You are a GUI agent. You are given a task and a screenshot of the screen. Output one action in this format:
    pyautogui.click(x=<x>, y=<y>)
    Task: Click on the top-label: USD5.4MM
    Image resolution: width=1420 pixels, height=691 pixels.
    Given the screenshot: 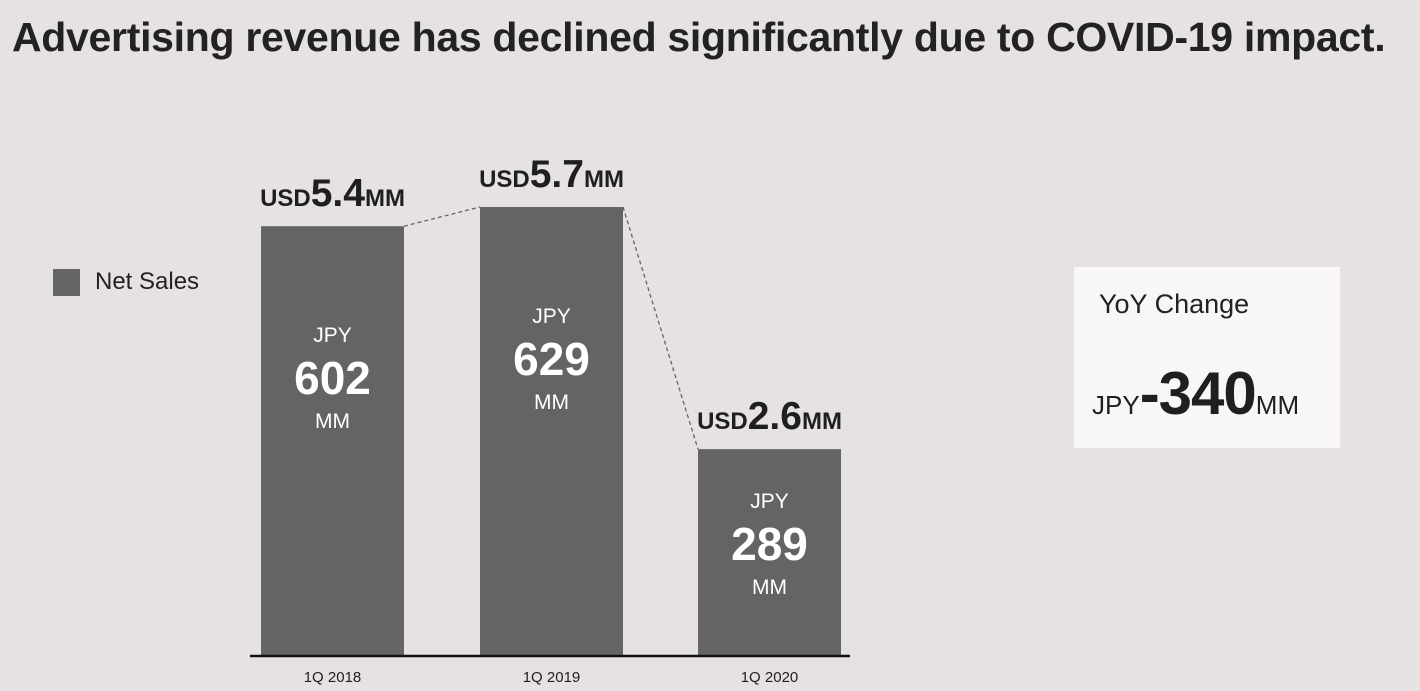 What is the action you would take?
    pyautogui.click(x=332, y=193)
    